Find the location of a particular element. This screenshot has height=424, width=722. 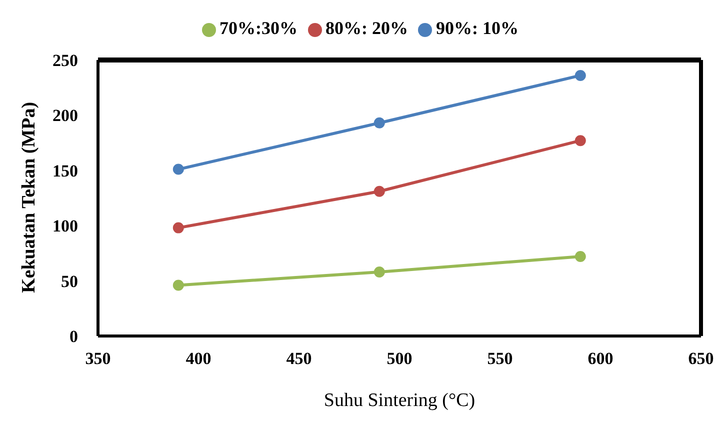

legend-label: 80%: 20% is located at coordinates (367, 28).